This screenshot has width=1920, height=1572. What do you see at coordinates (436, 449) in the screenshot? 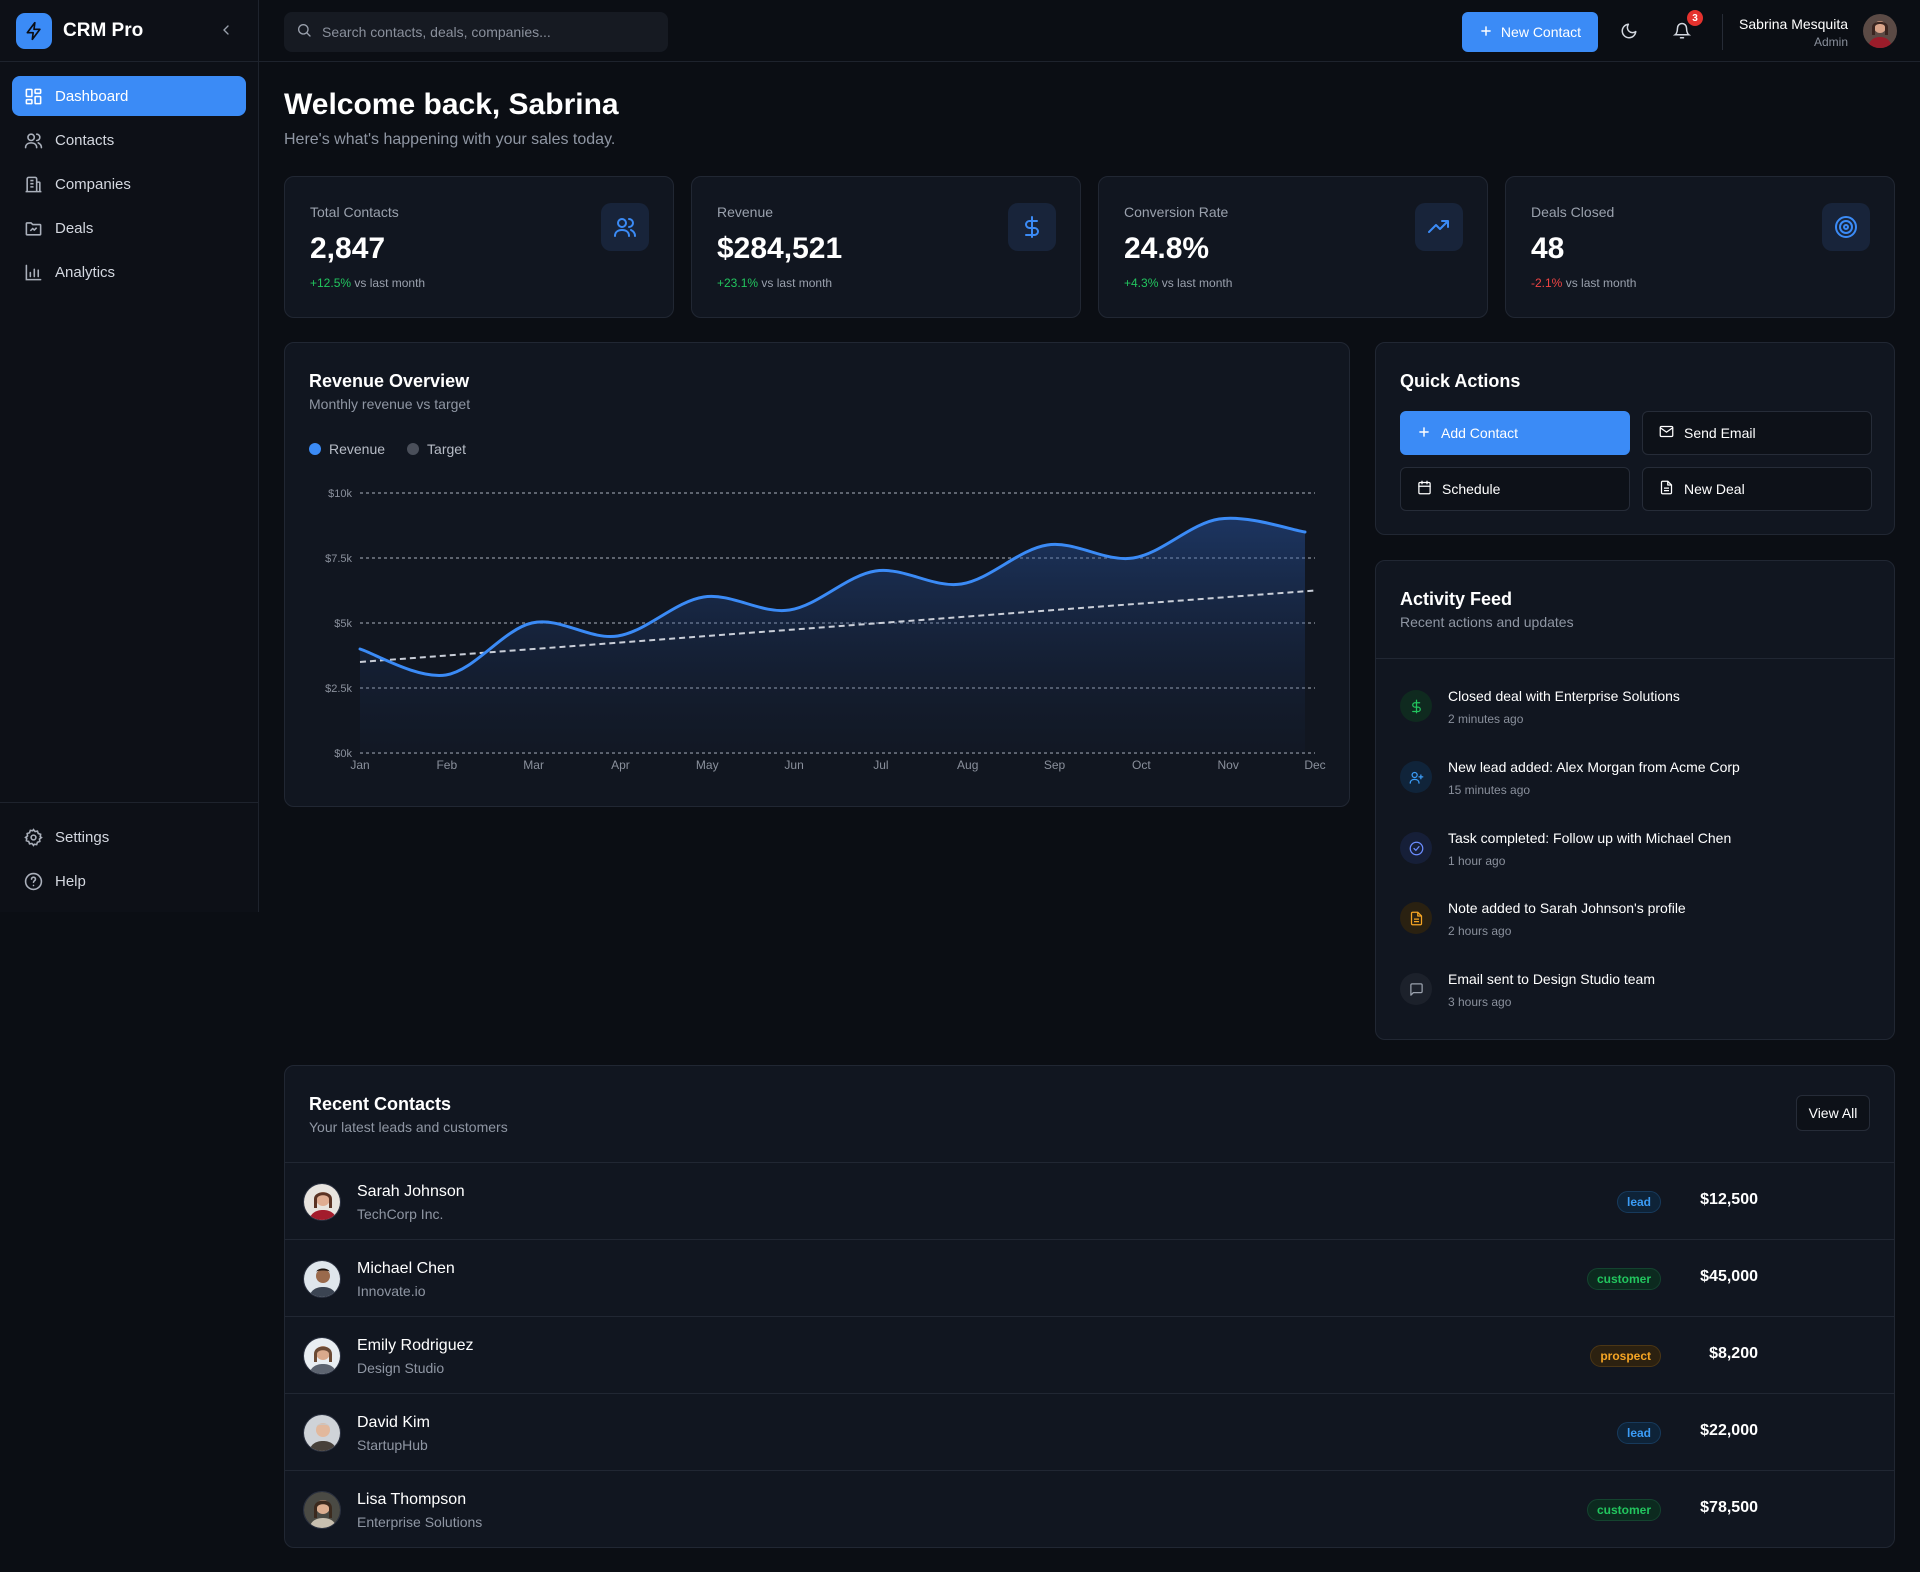
I see `legend-target: Target` at bounding box center [436, 449].